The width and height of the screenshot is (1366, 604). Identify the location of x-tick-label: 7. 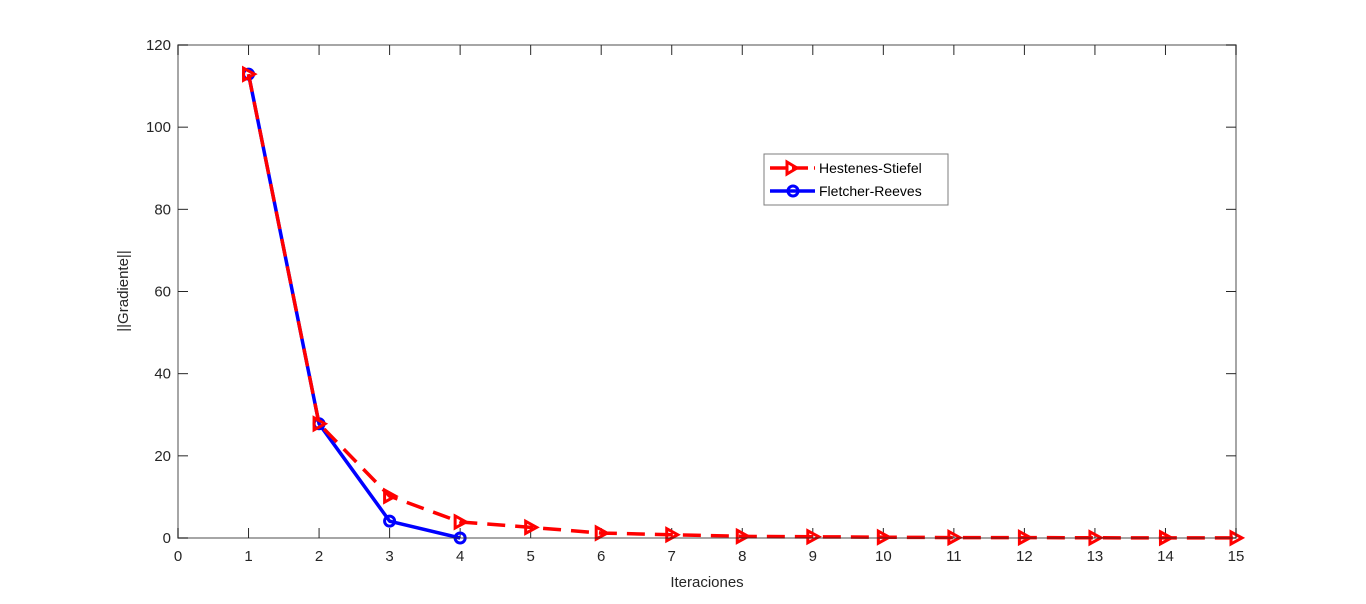
(672, 556).